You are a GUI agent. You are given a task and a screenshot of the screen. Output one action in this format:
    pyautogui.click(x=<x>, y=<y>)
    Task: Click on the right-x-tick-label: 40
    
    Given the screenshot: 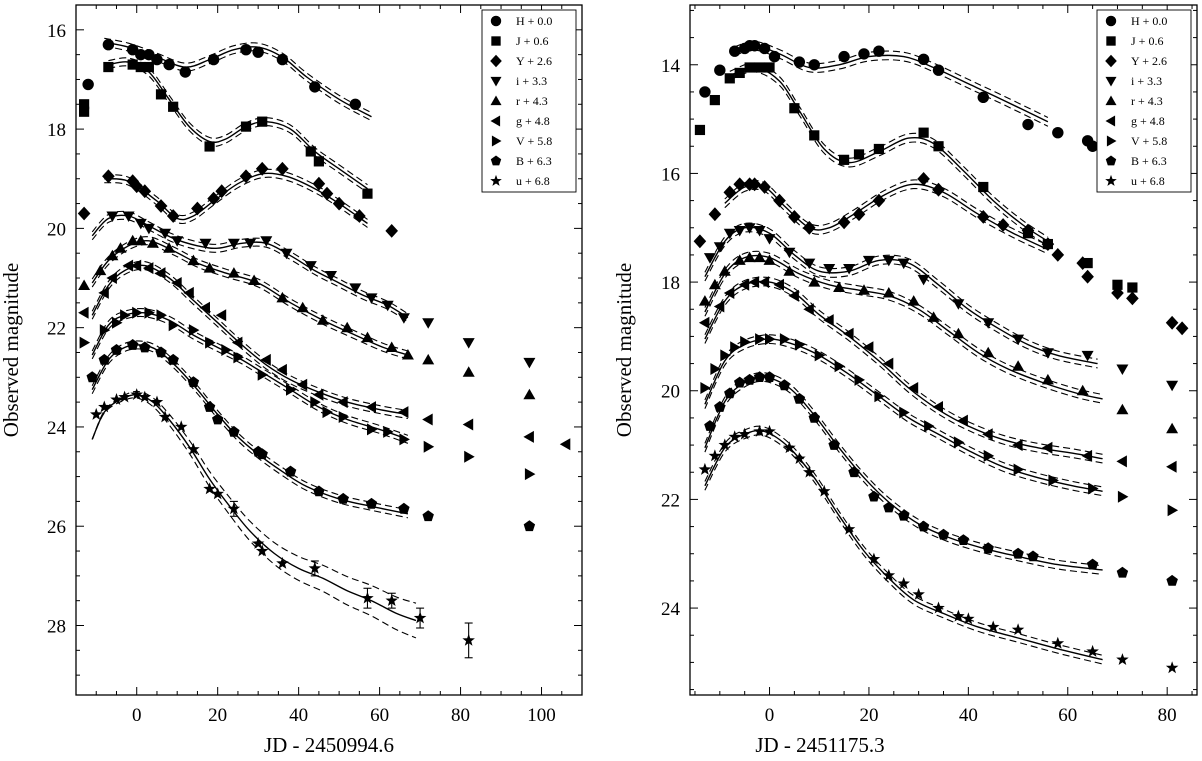 What is the action you would take?
    pyautogui.click(x=968, y=715)
    